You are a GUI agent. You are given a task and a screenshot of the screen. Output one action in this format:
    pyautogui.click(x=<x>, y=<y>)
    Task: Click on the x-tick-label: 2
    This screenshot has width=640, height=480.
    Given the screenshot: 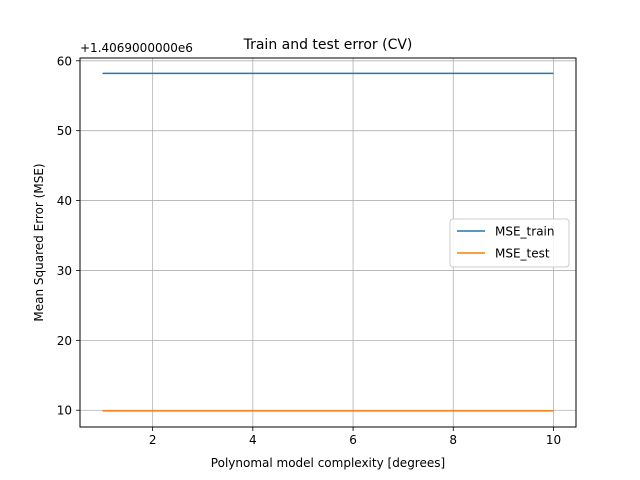 What is the action you would take?
    pyautogui.click(x=153, y=440)
    